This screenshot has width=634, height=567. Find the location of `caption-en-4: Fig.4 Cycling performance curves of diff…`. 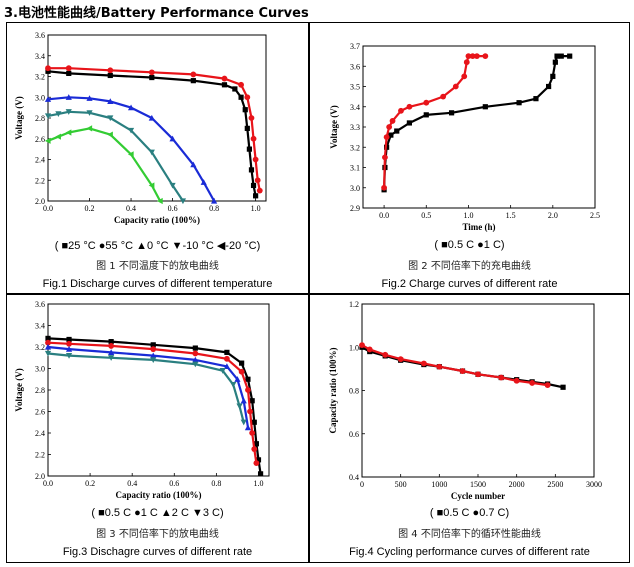

caption-en-4: Fig.4 Cycling performance curves of diff… is located at coordinates (469, 552).